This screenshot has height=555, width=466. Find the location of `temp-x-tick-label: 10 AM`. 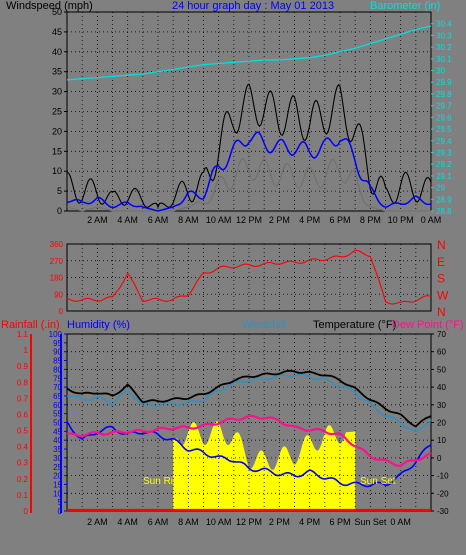

temp-x-tick-label: 10 AM is located at coordinates (219, 522).